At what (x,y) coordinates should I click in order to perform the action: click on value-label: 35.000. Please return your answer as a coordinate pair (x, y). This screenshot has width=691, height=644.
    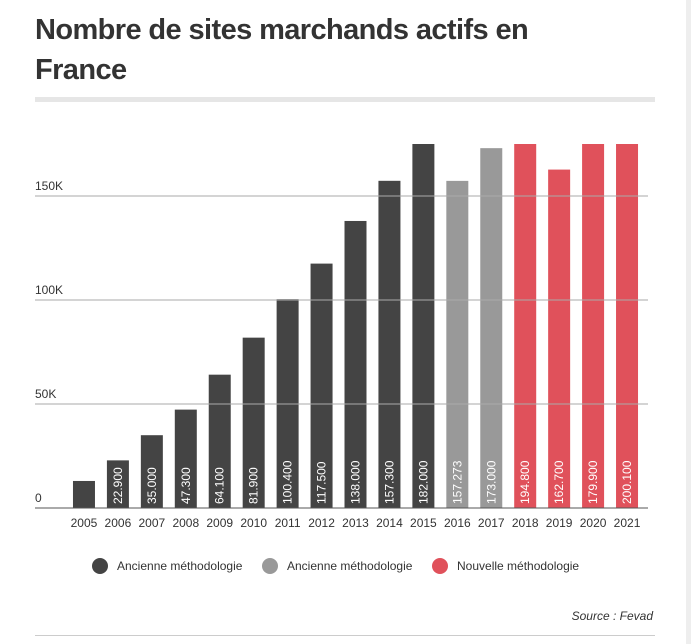
    Looking at the image, I should click on (152, 485).